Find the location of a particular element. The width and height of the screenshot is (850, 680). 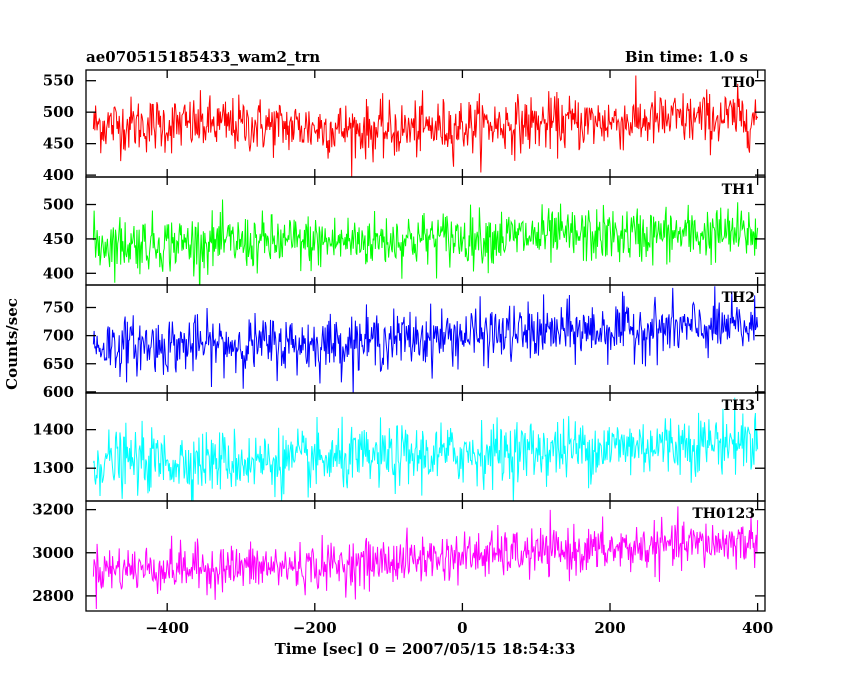

series-line-th0 is located at coordinates (425, 126).